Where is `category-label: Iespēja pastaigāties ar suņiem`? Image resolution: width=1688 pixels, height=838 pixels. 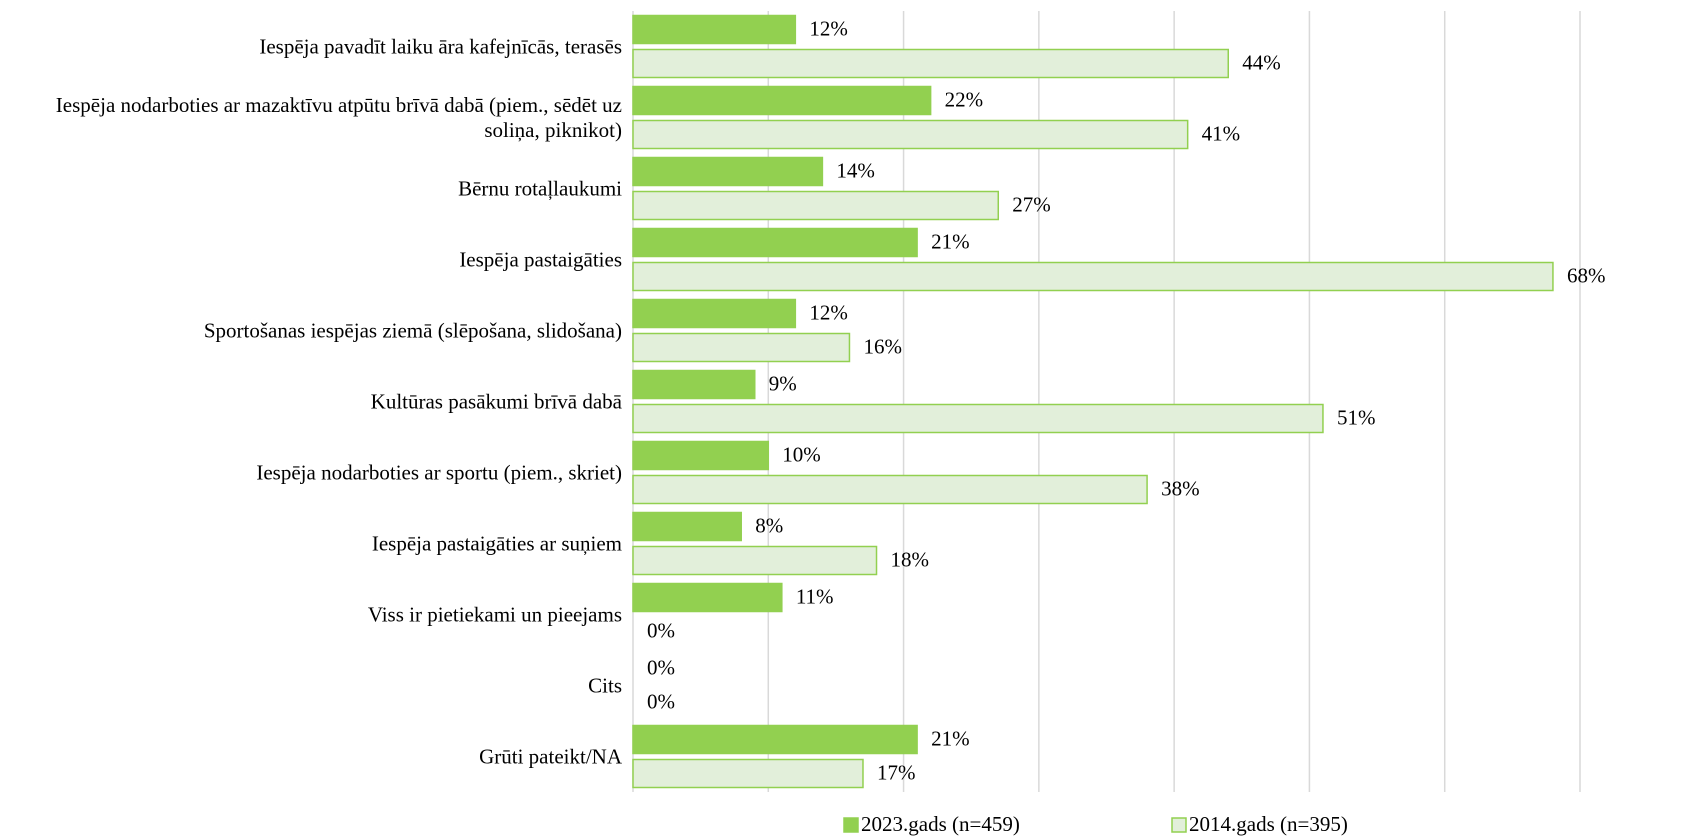 category-label: Iespēja pastaigāties ar suņiem is located at coordinates (496, 543).